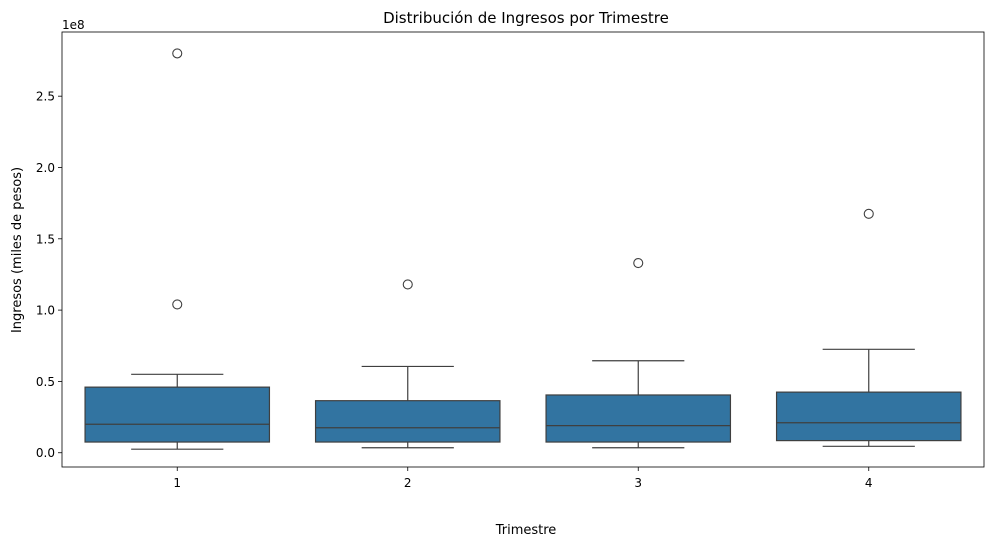 The image size is (1001, 548). I want to click on y-axis: 0.0 0.5 1.0 1.5 2.0 2.5, so click(49, 275).